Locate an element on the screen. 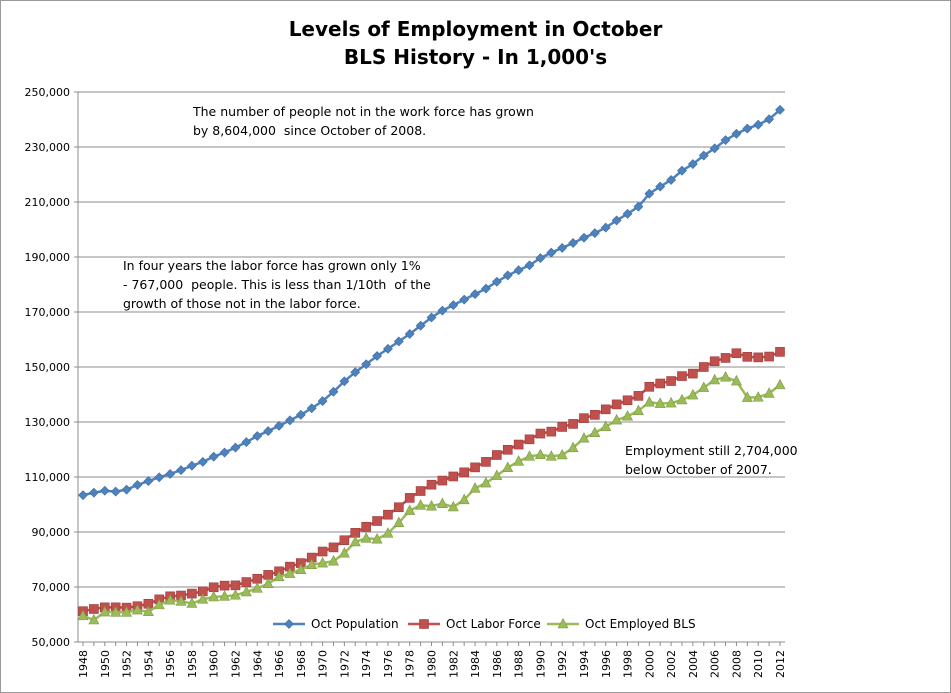  legend-label: Oct Employed BLS is located at coordinates (640, 624).